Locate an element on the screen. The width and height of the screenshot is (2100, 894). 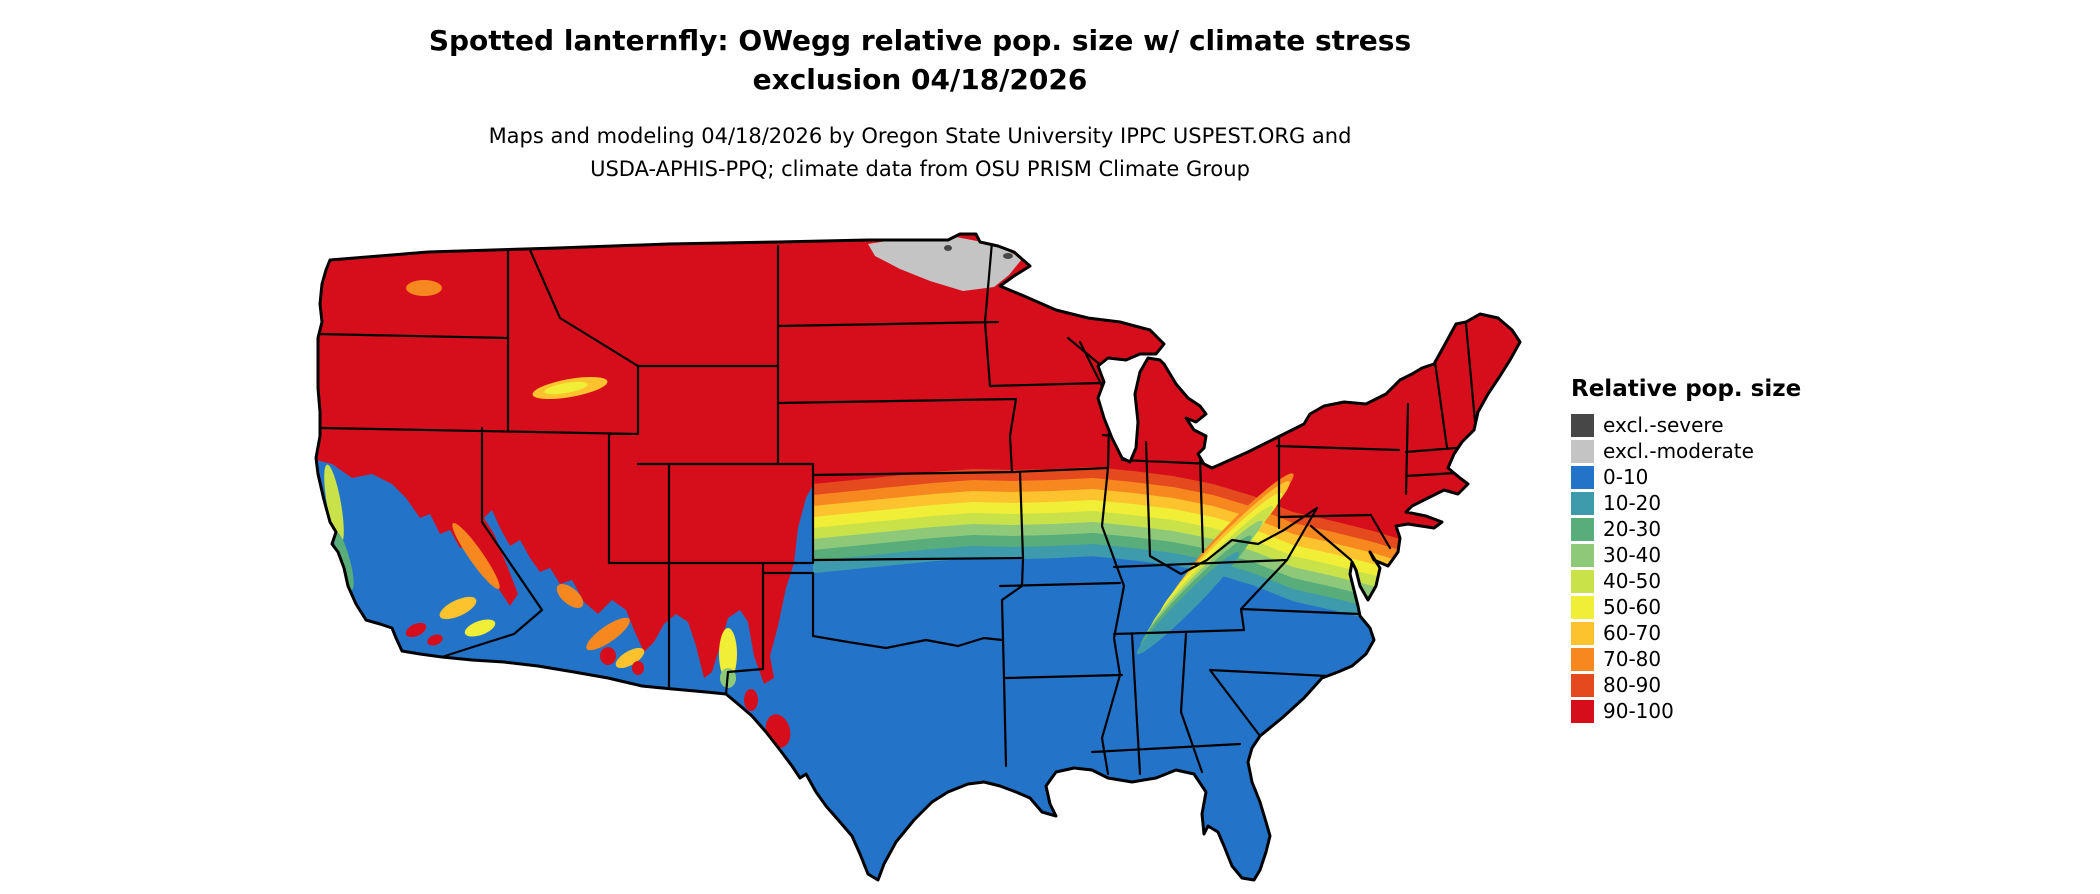
legend-item-label: 40-50 is located at coordinates (1632, 581).